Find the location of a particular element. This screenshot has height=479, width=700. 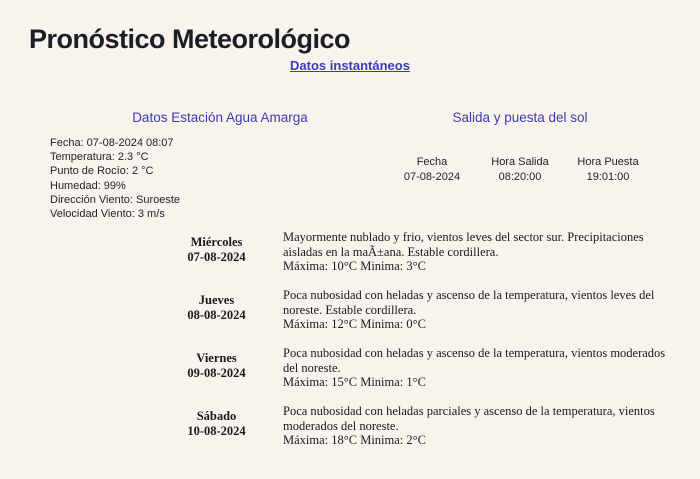

instant-data-link-container: Datos instantáneos is located at coordinates (350, 66).